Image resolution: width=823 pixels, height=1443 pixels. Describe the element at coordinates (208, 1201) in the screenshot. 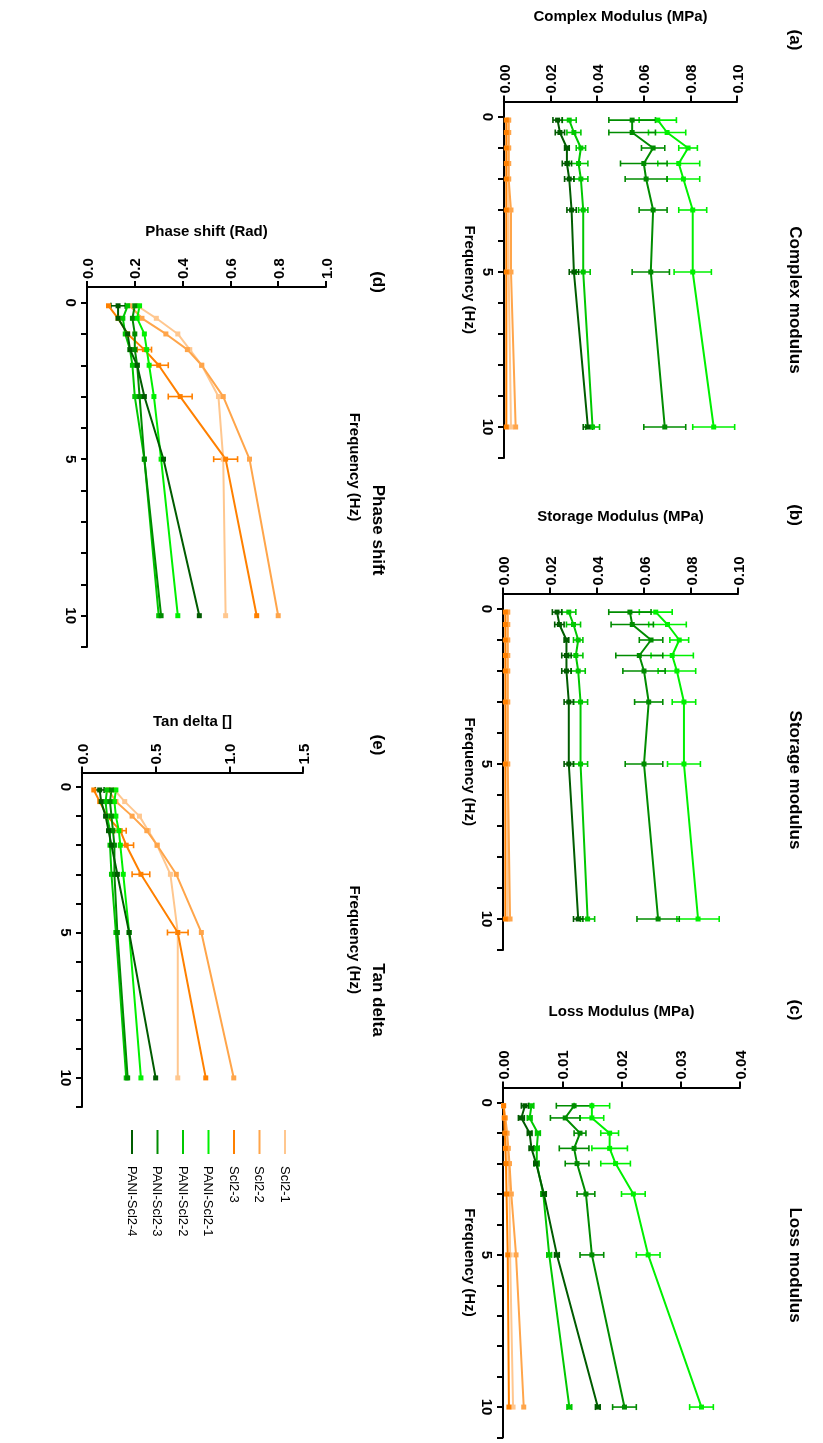

I see `legend-label: PANI-Scl2-1` at that location.